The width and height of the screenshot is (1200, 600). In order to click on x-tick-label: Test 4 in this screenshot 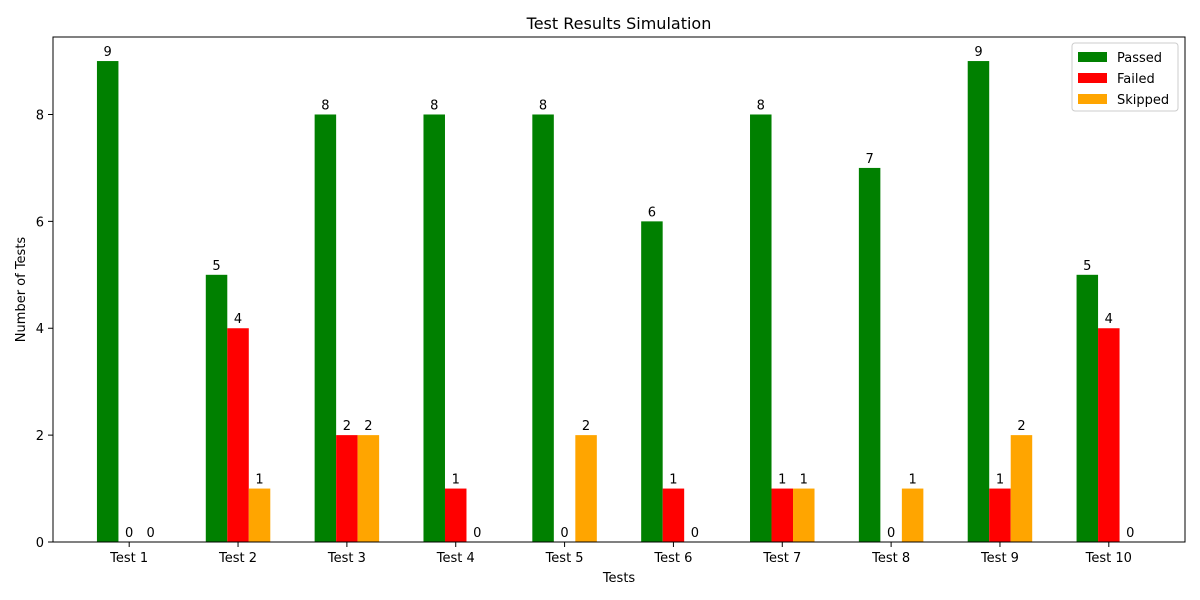, I will do `click(455, 558)`.